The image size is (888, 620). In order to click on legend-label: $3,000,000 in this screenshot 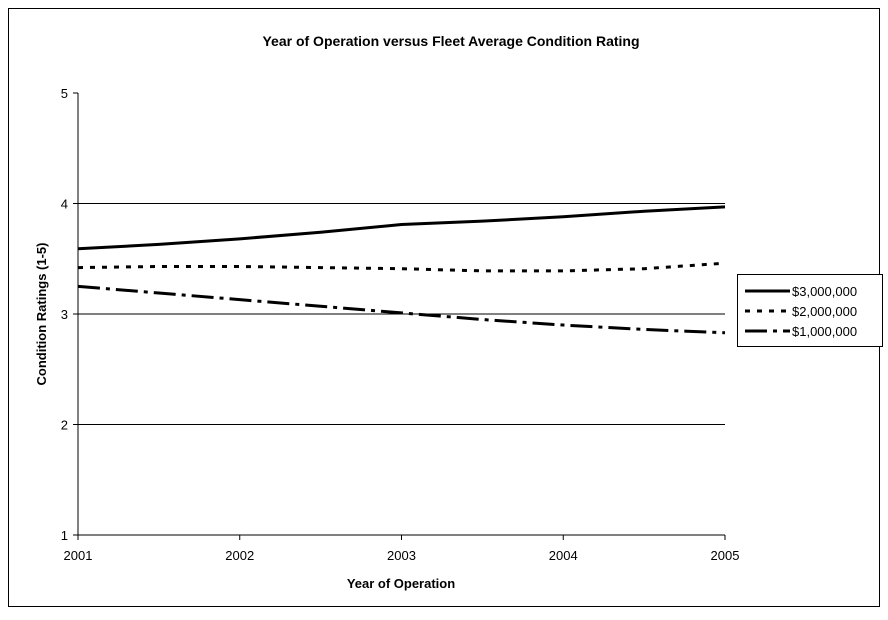, I will do `click(824, 291)`.